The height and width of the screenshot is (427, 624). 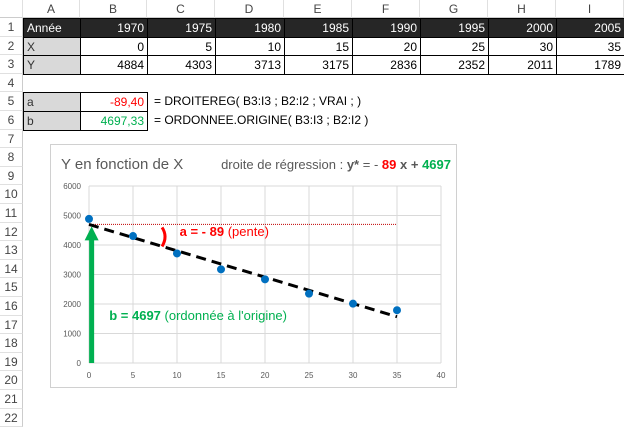 What do you see at coordinates (11, 157) in the screenshot?
I see `row-header-8: 8` at bounding box center [11, 157].